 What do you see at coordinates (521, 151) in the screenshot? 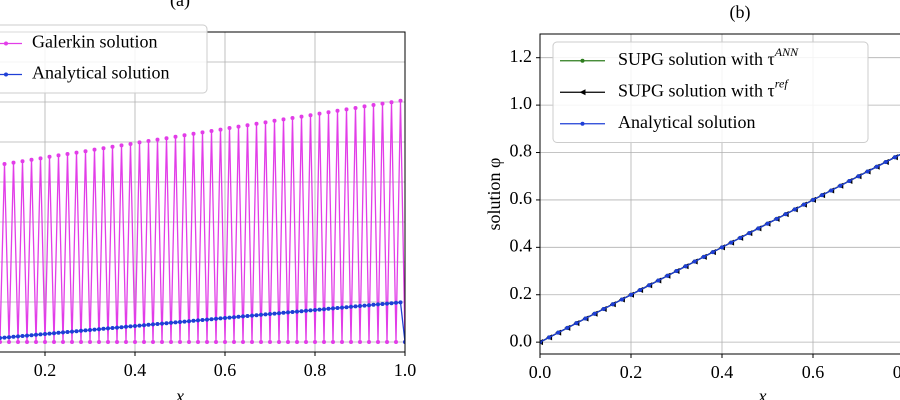
I see `y-tick-label: 0.8` at bounding box center [521, 151].